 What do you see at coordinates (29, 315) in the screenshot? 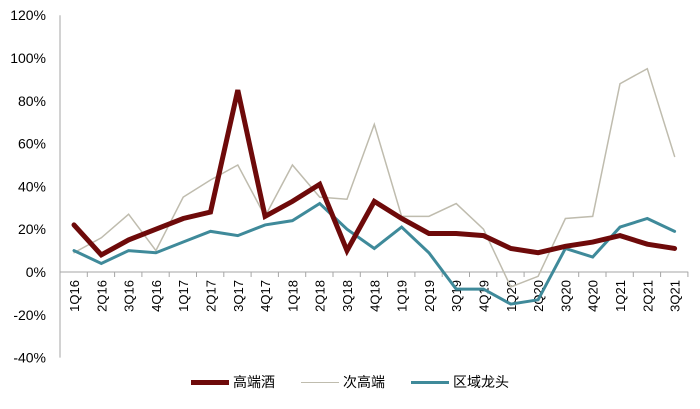
I see `y-tick-label: -20%` at bounding box center [29, 315].